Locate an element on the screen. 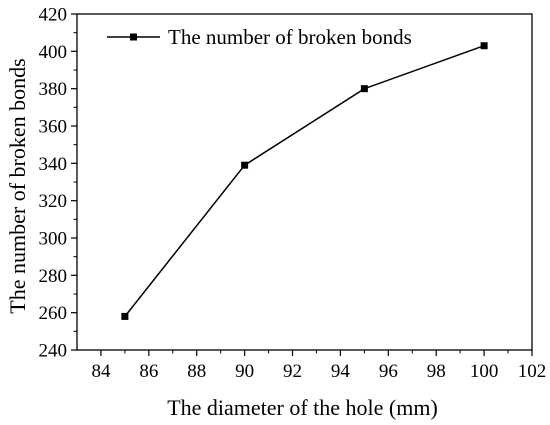 The height and width of the screenshot is (425, 550). legend-label: The number of broken bonds is located at coordinates (290, 37).